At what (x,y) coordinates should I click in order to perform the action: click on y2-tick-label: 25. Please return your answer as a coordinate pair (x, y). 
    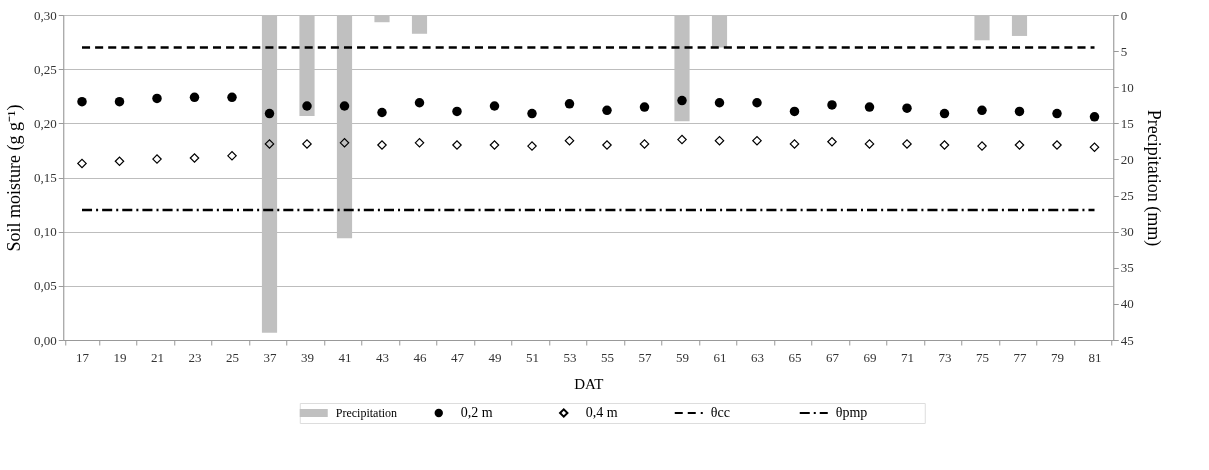
    Looking at the image, I should click on (1127, 196).